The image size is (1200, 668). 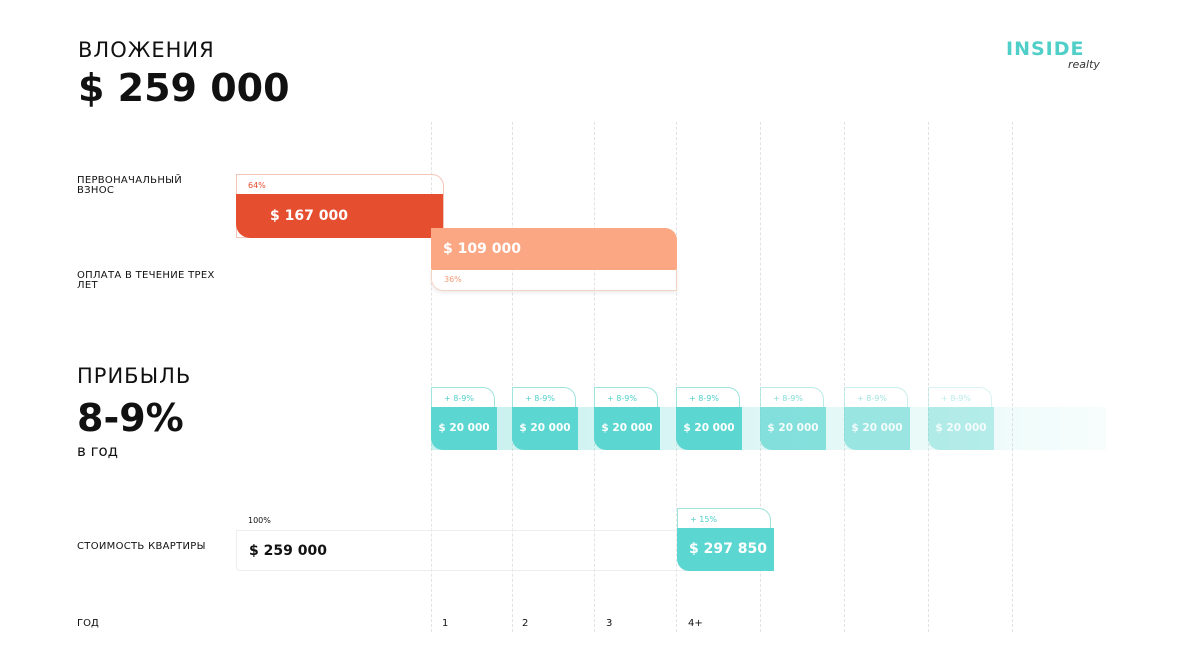 What do you see at coordinates (725, 549) in the screenshot?
I see `new-amount: $ 297 850` at bounding box center [725, 549].